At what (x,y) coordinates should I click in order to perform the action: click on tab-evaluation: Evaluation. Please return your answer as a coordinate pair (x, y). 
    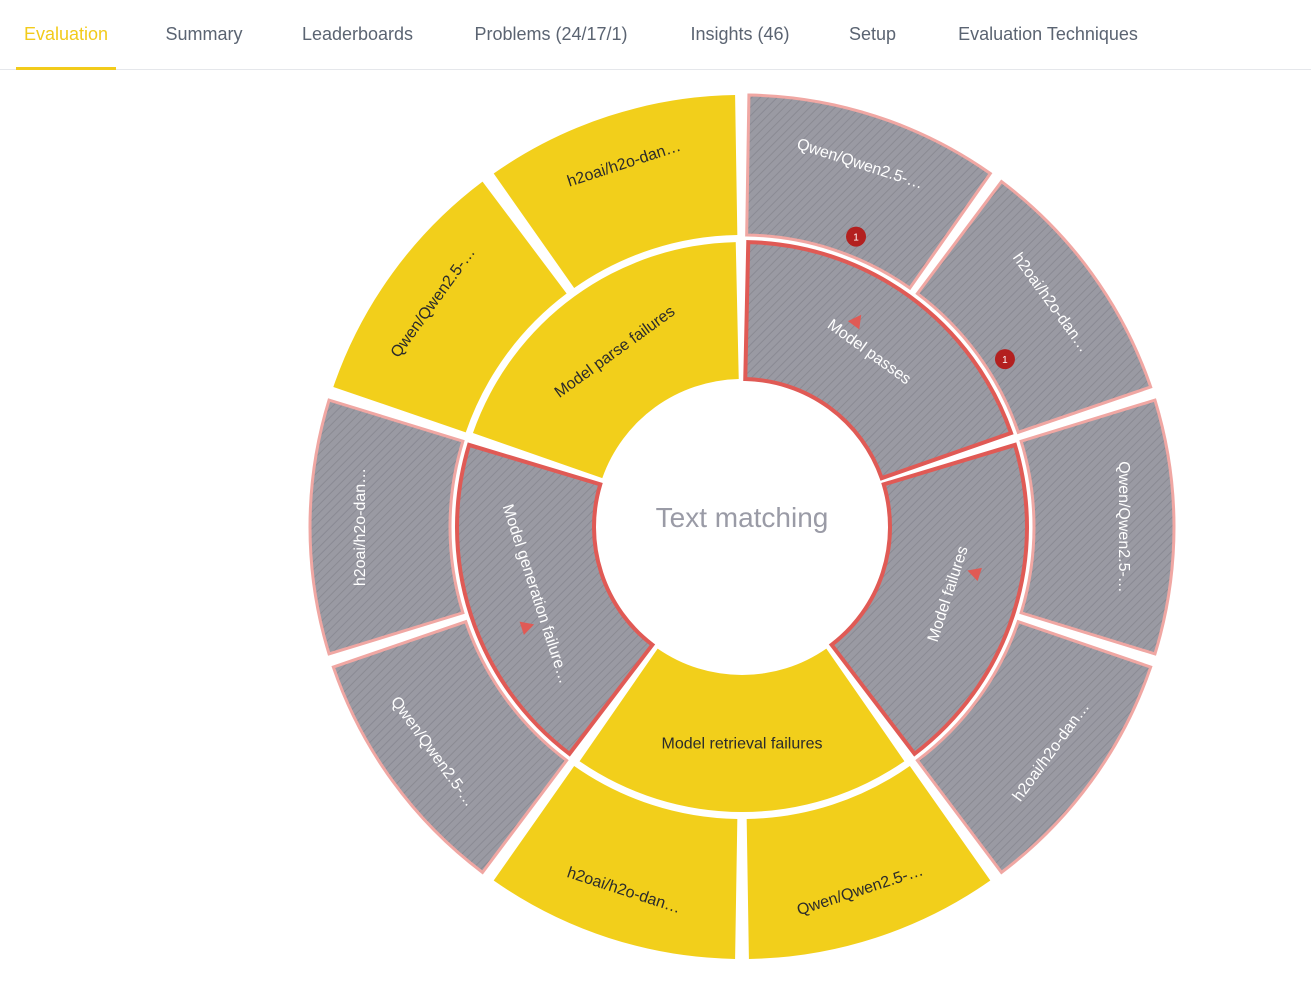
    Looking at the image, I should click on (66, 35).